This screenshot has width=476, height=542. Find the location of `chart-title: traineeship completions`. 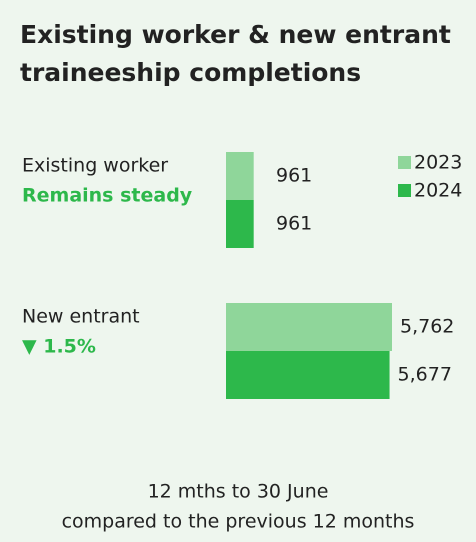

chart-title: traineeship completions is located at coordinates (190, 72).